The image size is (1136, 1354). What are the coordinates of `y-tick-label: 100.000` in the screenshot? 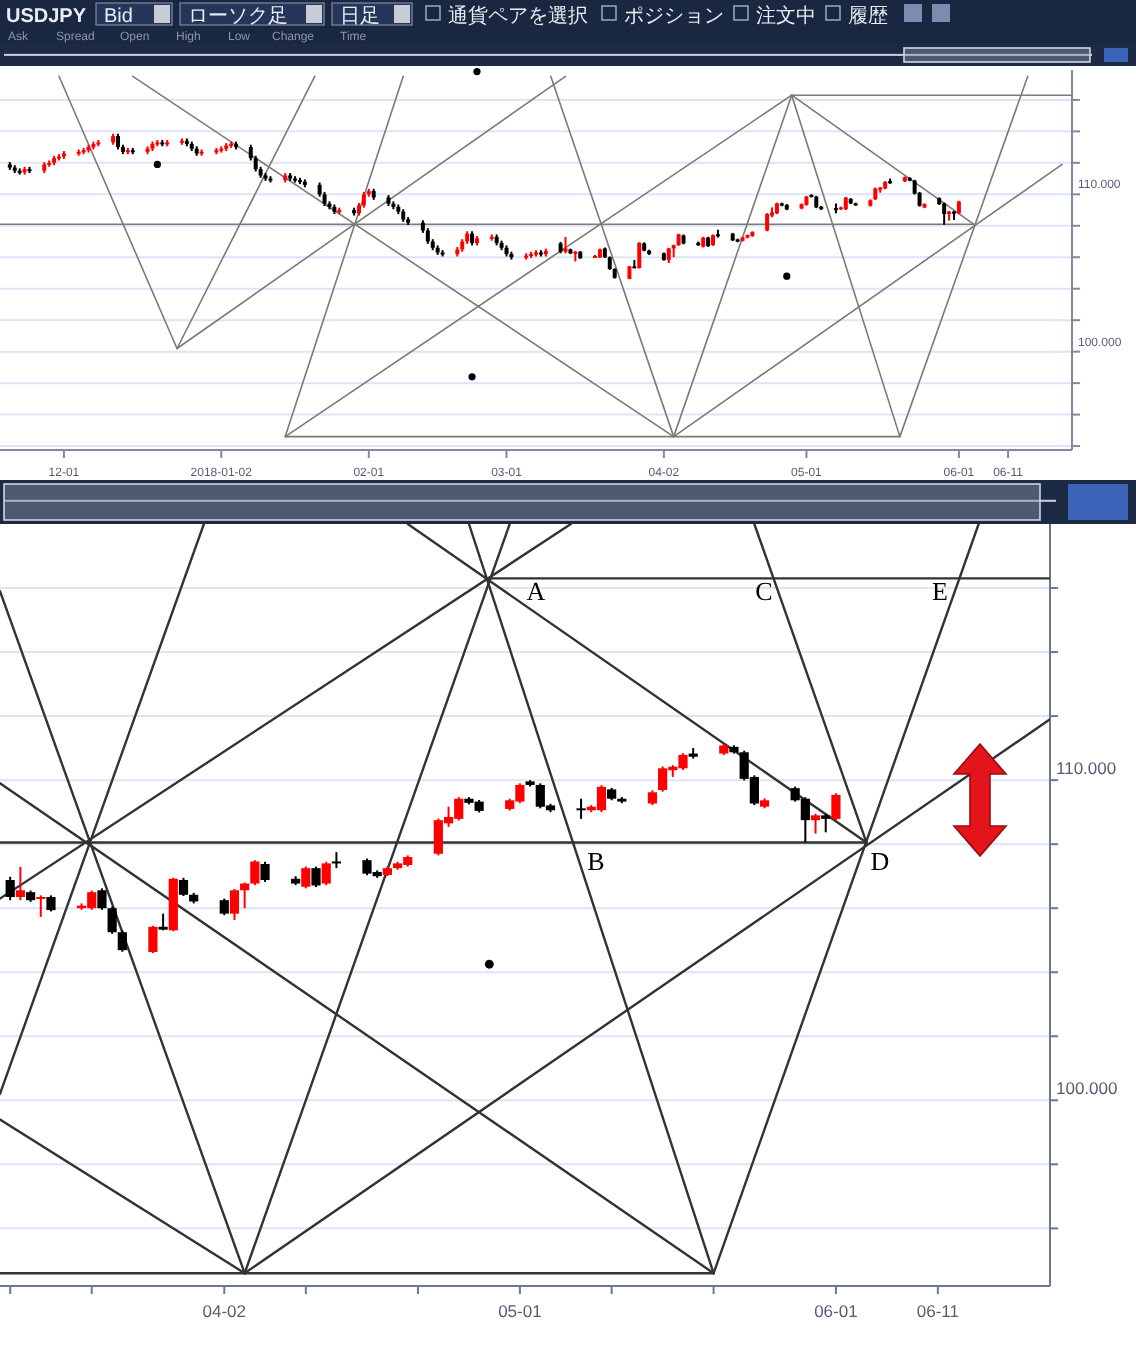 It's located at (1087, 1088).